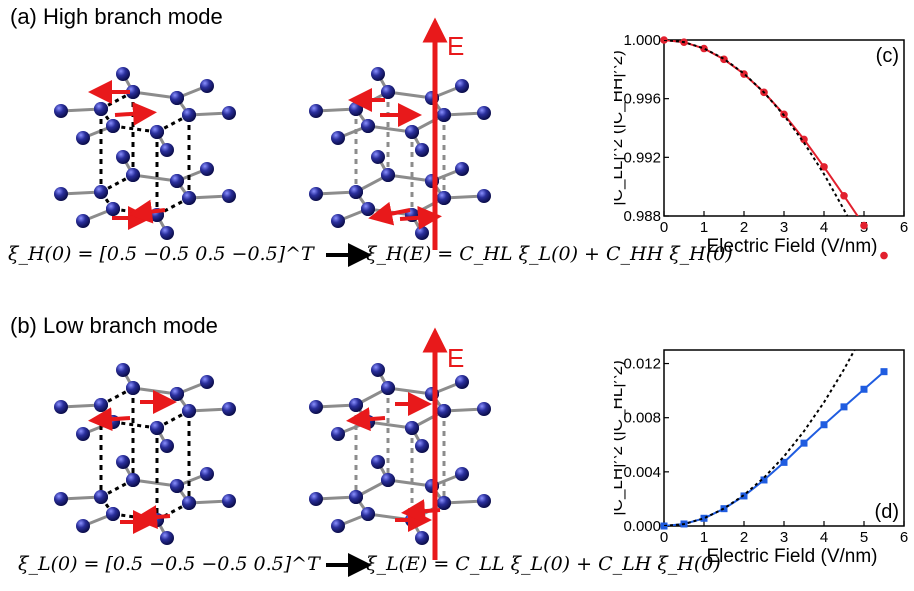 This screenshot has height=591, width=914. Describe the element at coordinates (543, 564) in the screenshot. I see `equation-b-right: ξ_L(E) = C_LL ξ_L(0) + C_LH ξ_H(0)` at that location.